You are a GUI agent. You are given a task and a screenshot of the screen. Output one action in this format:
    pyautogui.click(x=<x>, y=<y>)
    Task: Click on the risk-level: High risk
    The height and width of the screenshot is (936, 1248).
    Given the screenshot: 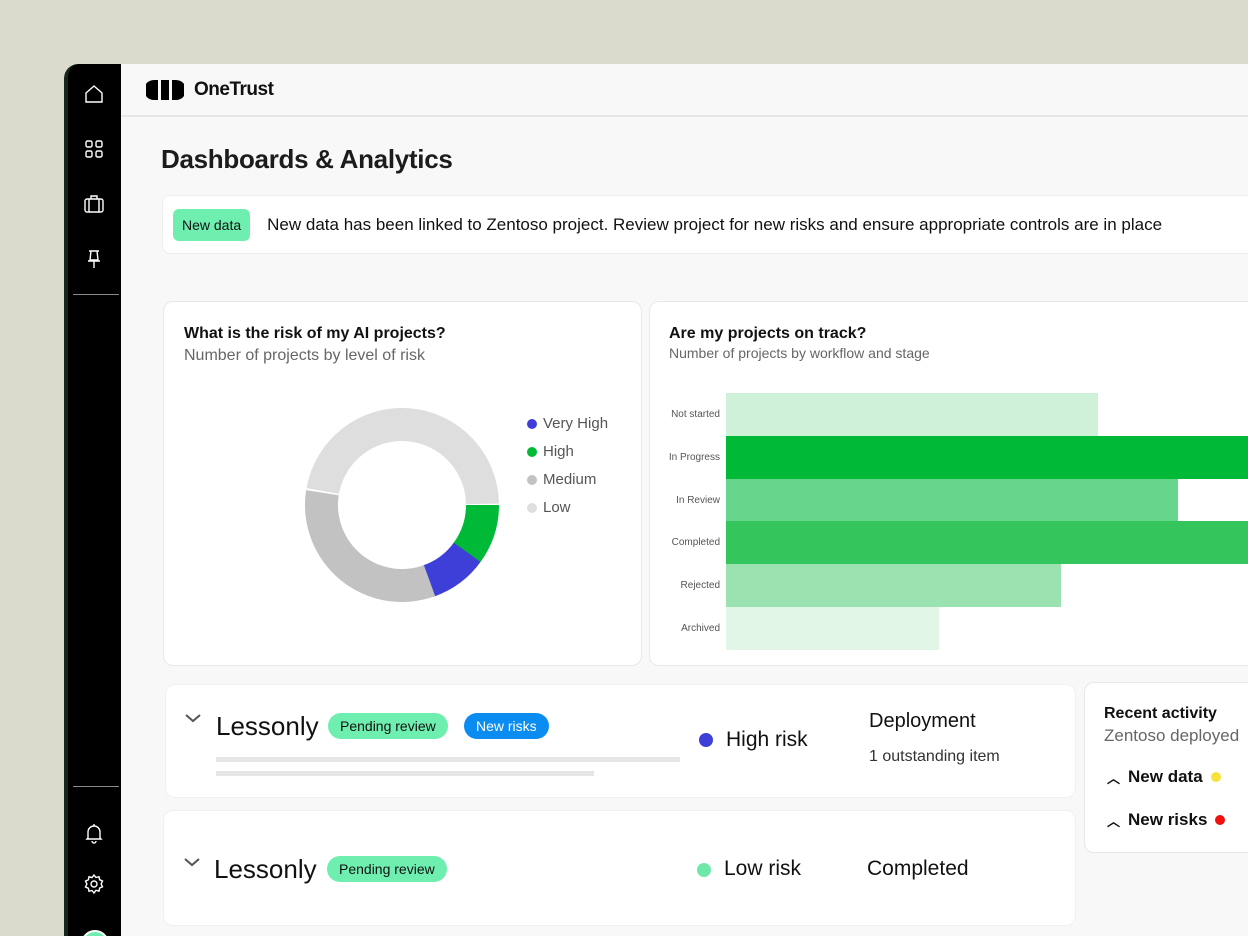 What is the action you would take?
    pyautogui.click(x=767, y=739)
    